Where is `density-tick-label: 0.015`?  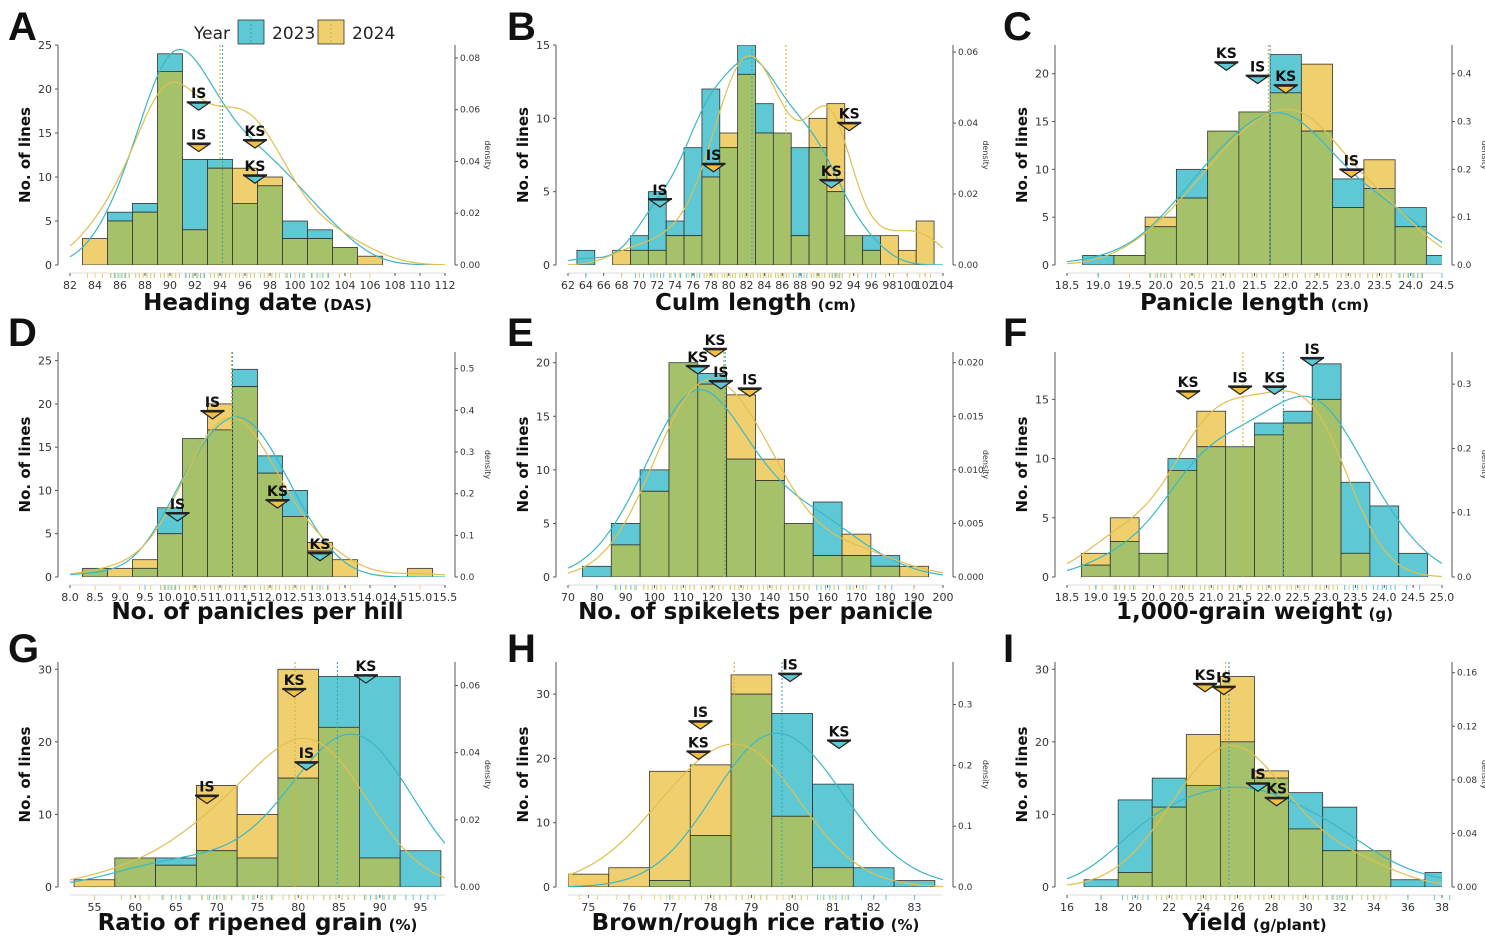
density-tick-label: 0.015 is located at coordinates (971, 417).